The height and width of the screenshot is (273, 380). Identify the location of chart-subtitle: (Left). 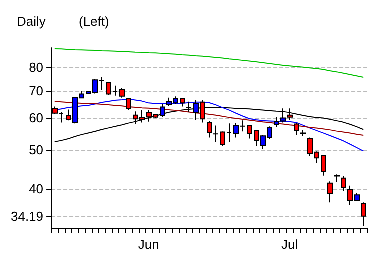
(94, 21).